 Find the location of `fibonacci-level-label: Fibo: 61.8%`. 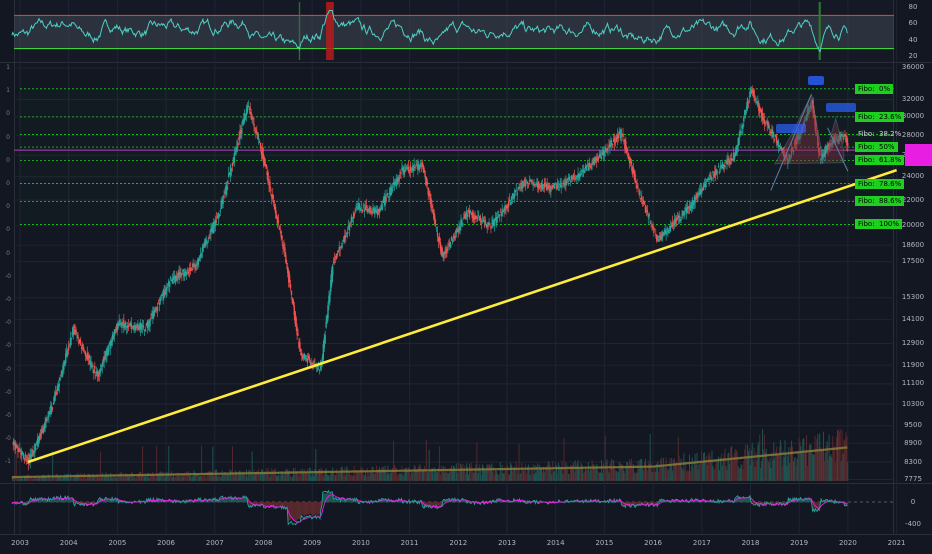

fibonacci-level-label: Fibo: 61.8% is located at coordinates (879, 160).